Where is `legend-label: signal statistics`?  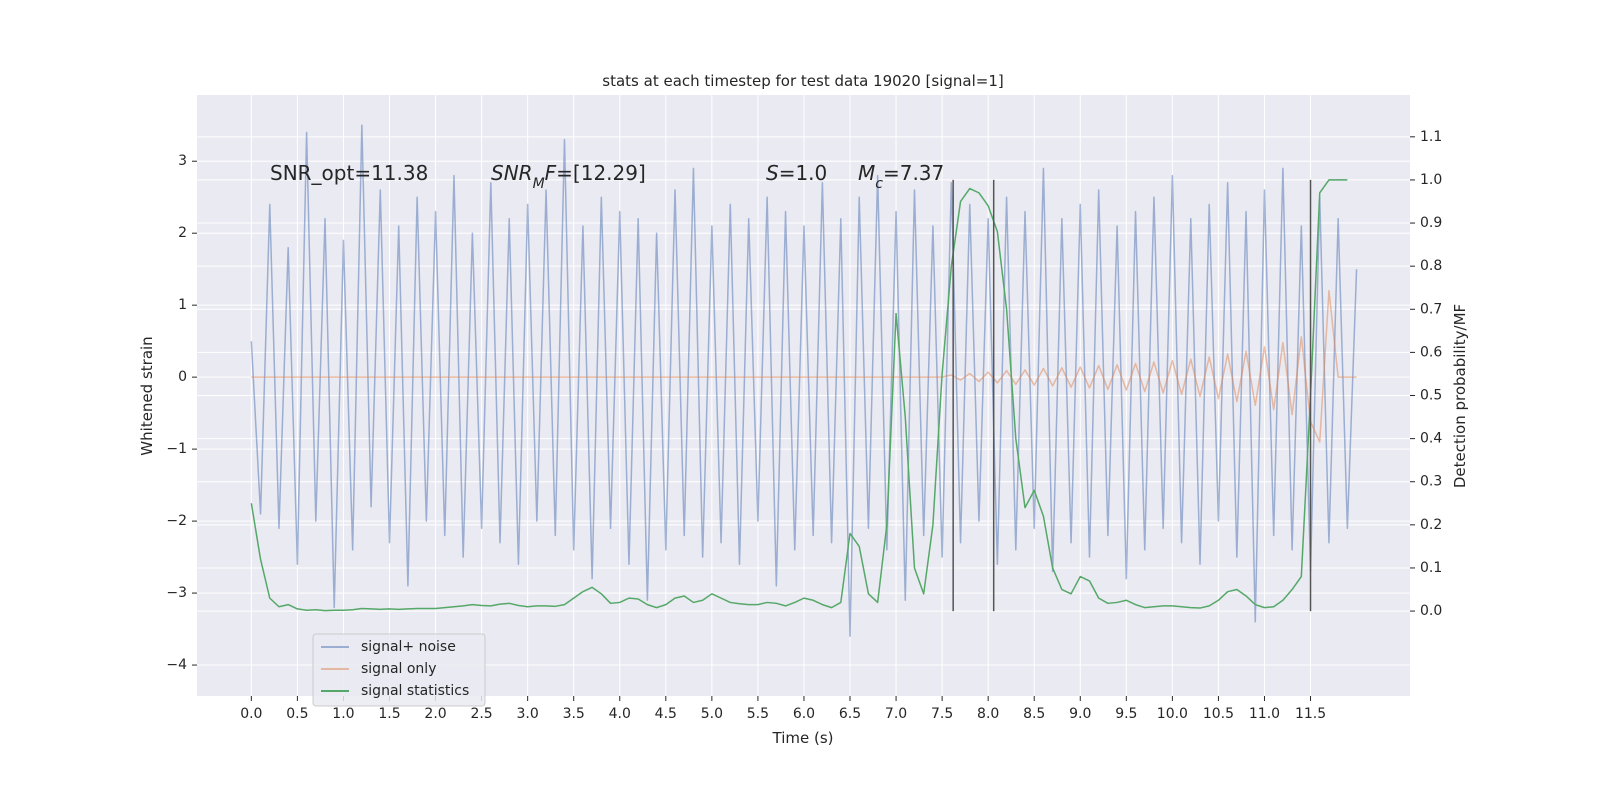 legend-label: signal statistics is located at coordinates (415, 691).